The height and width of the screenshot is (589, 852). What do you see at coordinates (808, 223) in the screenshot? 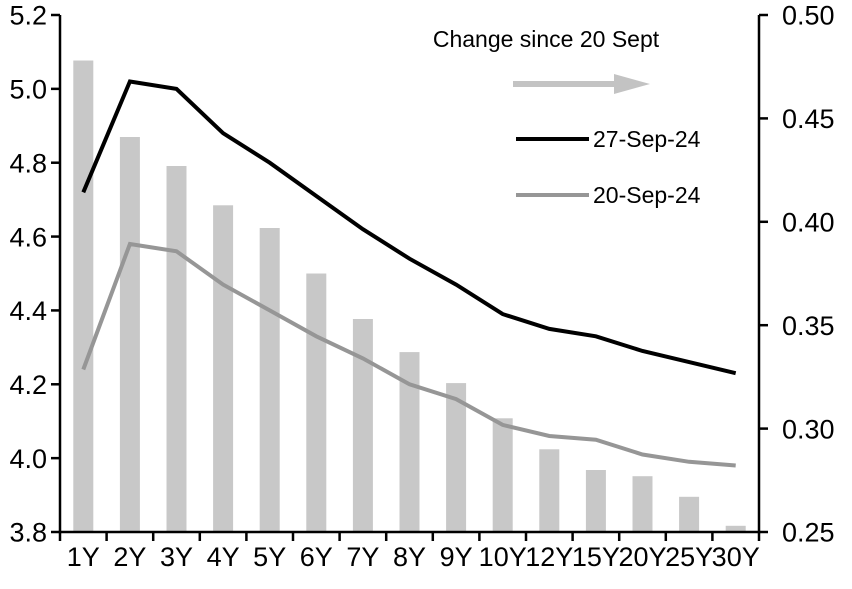
I see `y-axis-right-tick-label: 0.40` at bounding box center [808, 223].